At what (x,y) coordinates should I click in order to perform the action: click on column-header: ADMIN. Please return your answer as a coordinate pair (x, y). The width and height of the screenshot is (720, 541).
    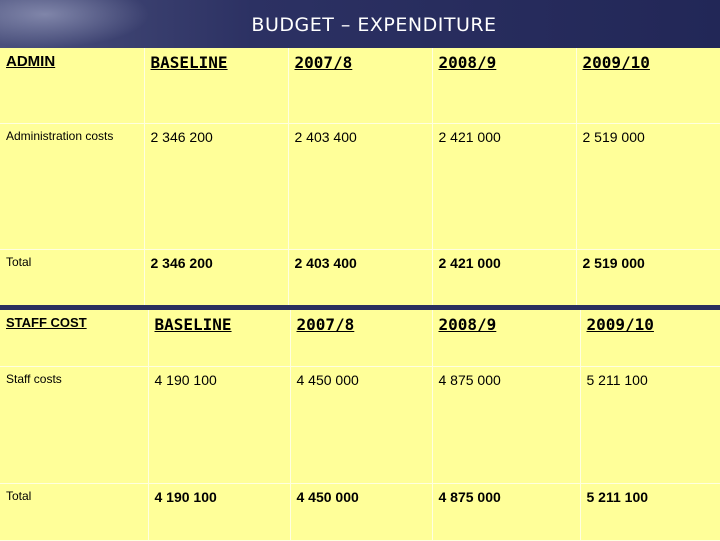
    Looking at the image, I should click on (72, 86).